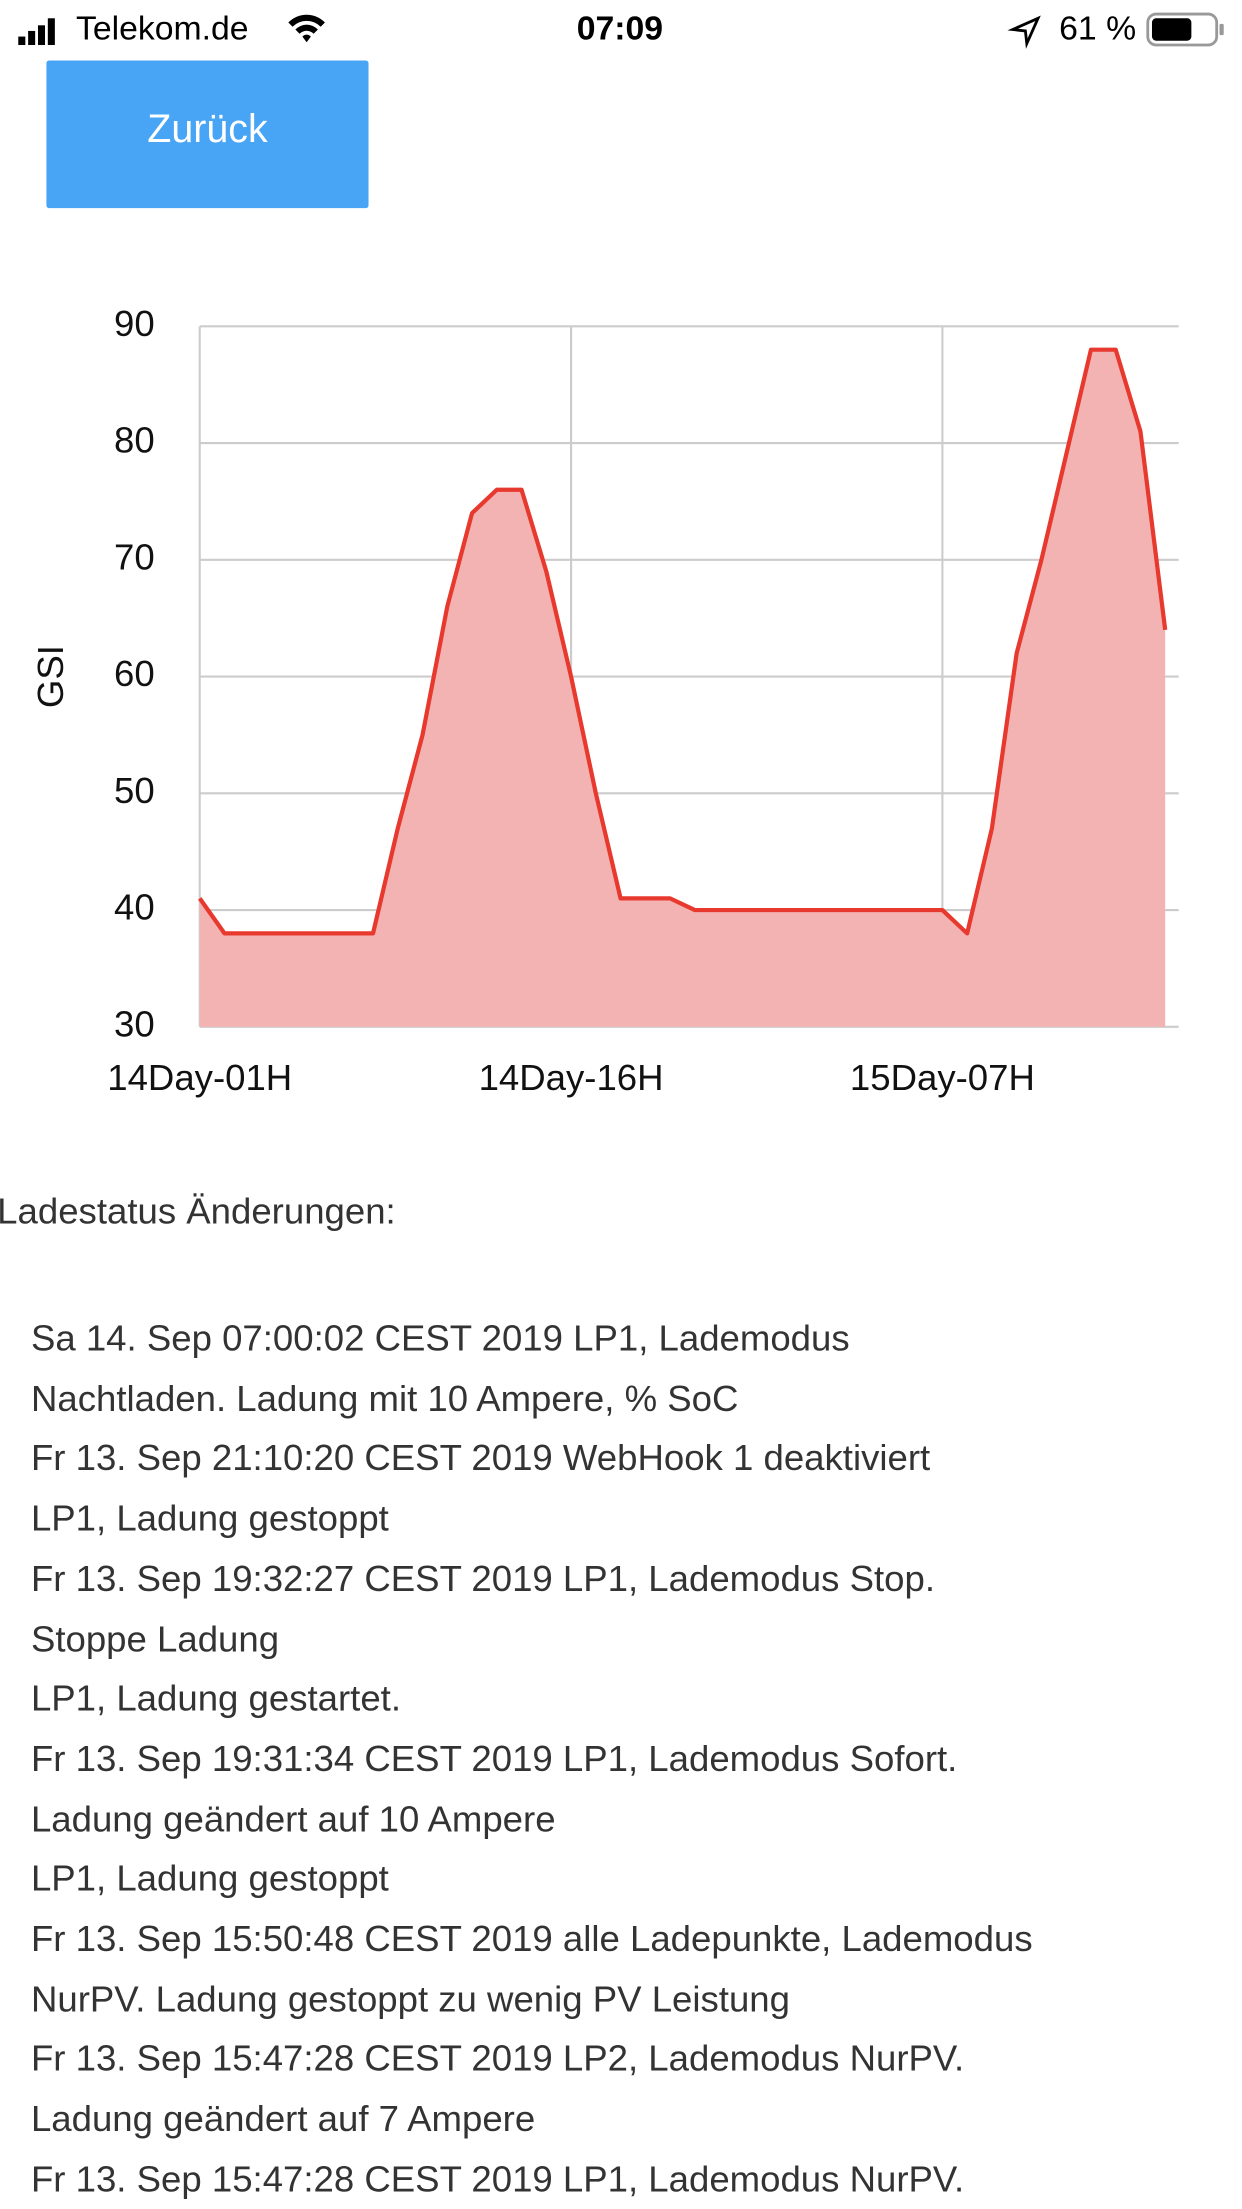  Describe the element at coordinates (216, 1698) in the screenshot. I see `log-line: LP1, Ladung gestartet.` at that location.